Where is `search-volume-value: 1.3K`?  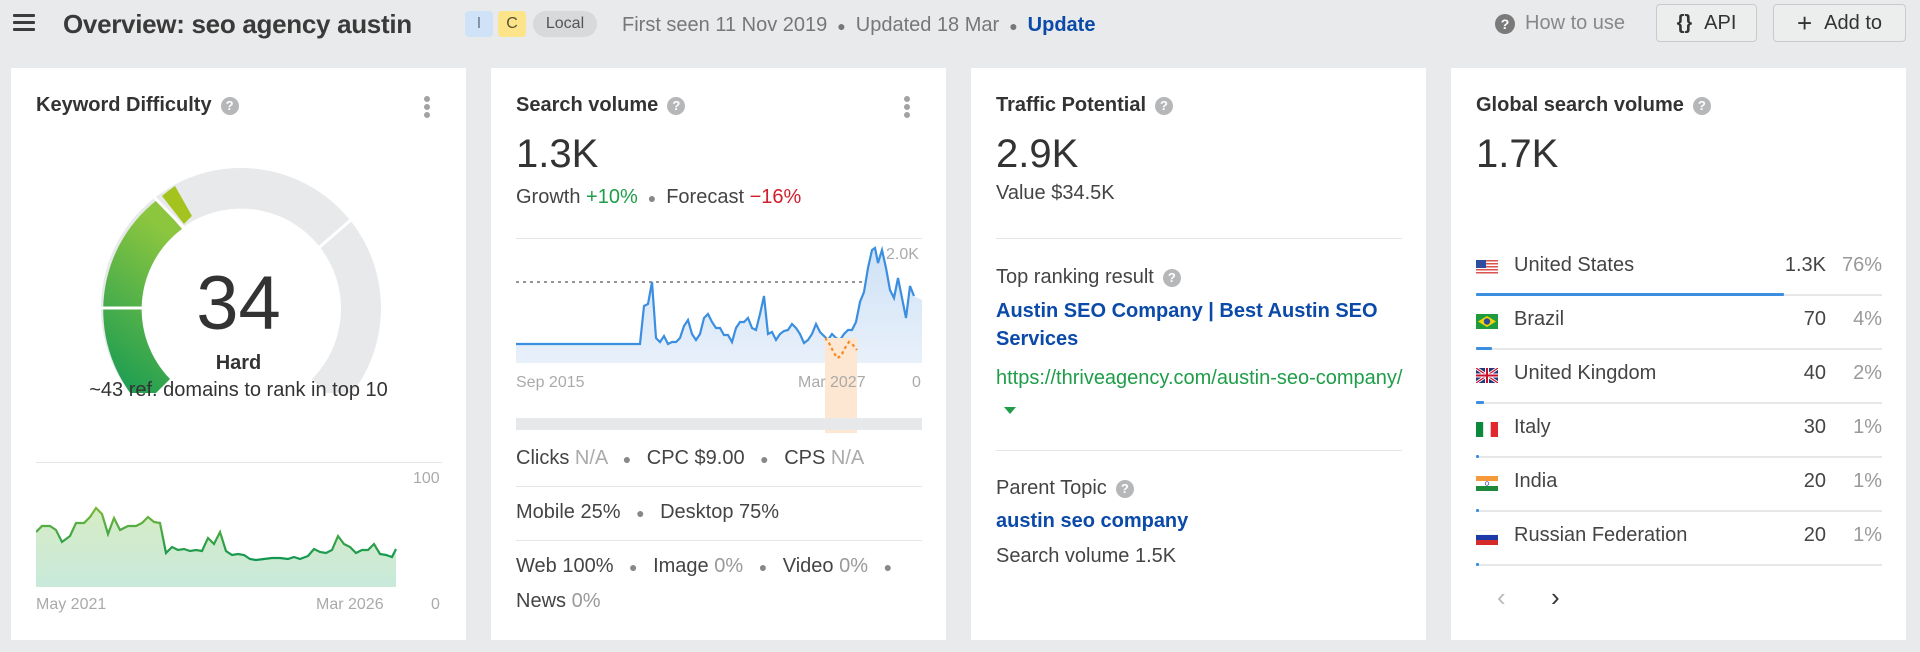
search-volume-value: 1.3K is located at coordinates (557, 154).